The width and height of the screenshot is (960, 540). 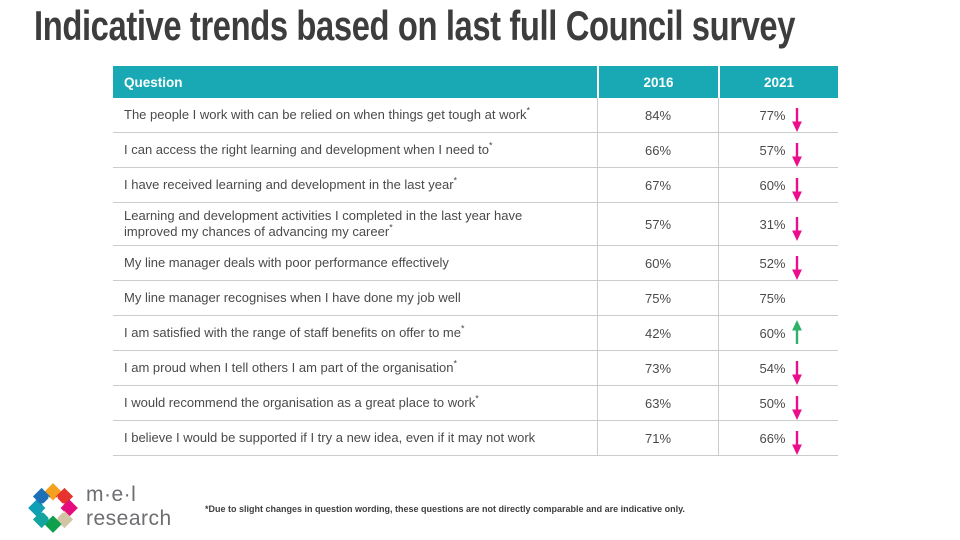 I want to click on value-2021-cell: 54%, so click(x=778, y=368).